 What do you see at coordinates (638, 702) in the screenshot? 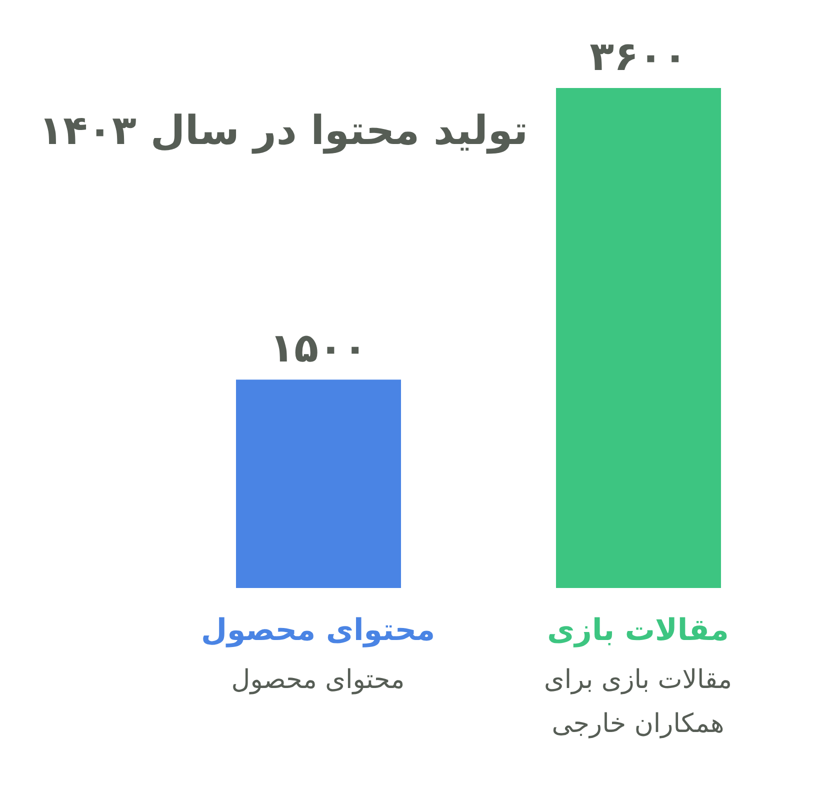
I see `text: مقالات بازی برای همکاران خارجی` at bounding box center [638, 702].